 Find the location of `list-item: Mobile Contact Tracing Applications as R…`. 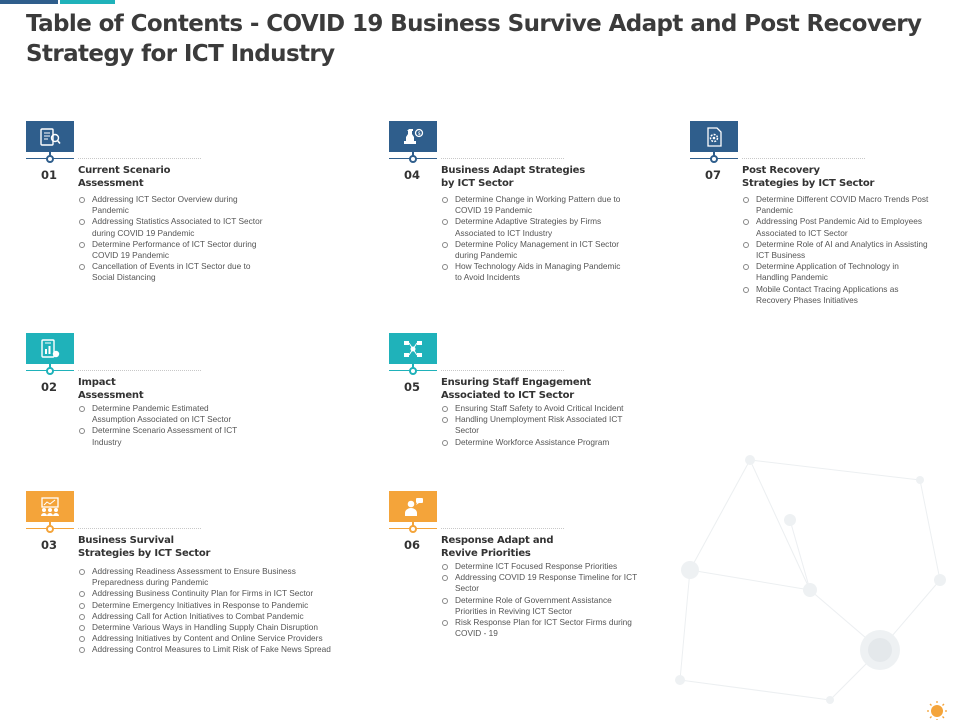

list-item: Mobile Contact Tracing Applications as R… is located at coordinates (836, 295).